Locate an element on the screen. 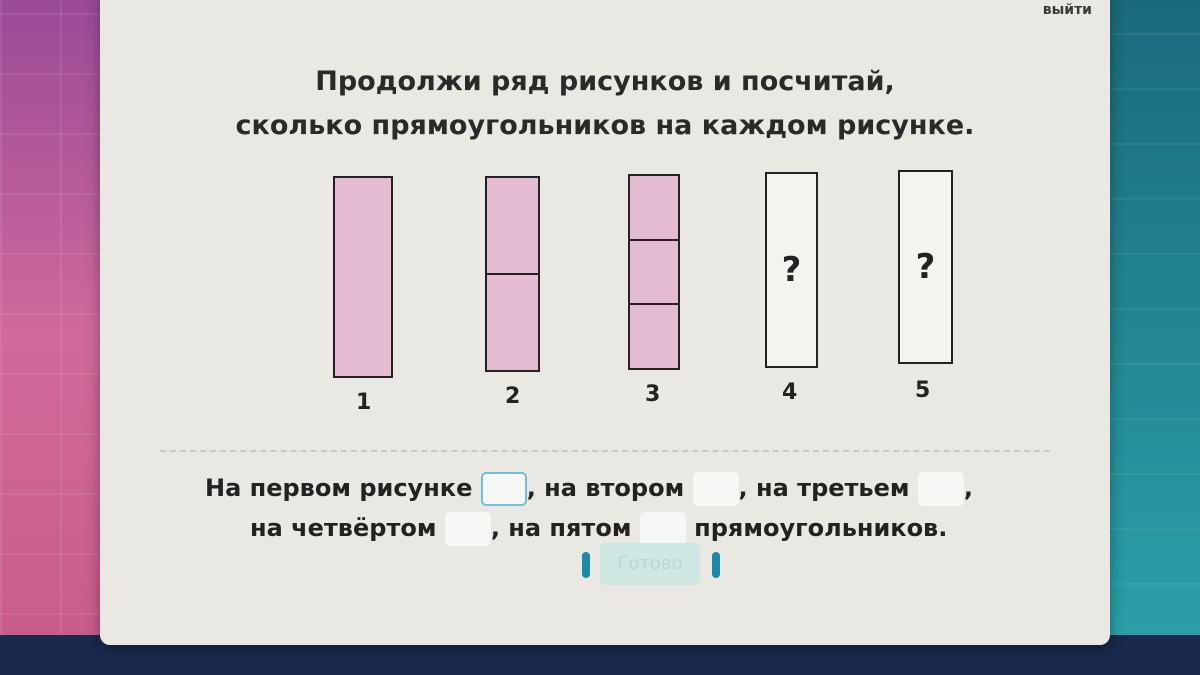  answer-text: прямоугольников. is located at coordinates (821, 528).